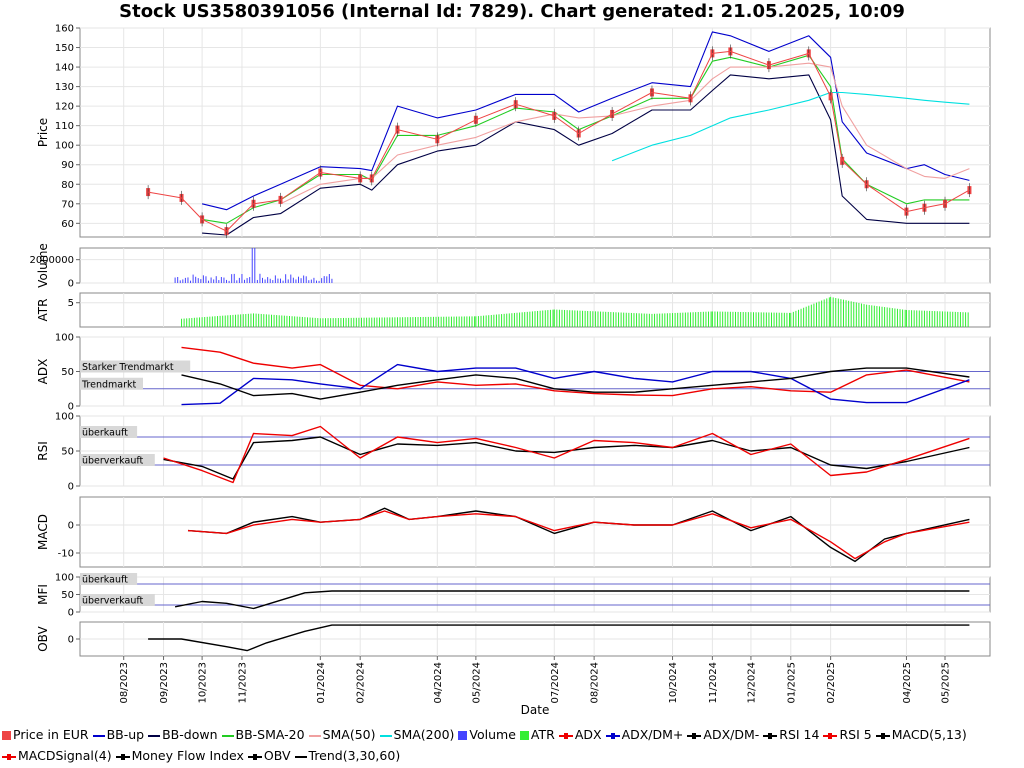 This screenshot has height=768, width=1024. Describe the element at coordinates (64, 338) in the screenshot. I see `ytick-label-adx-2: 100` at that location.